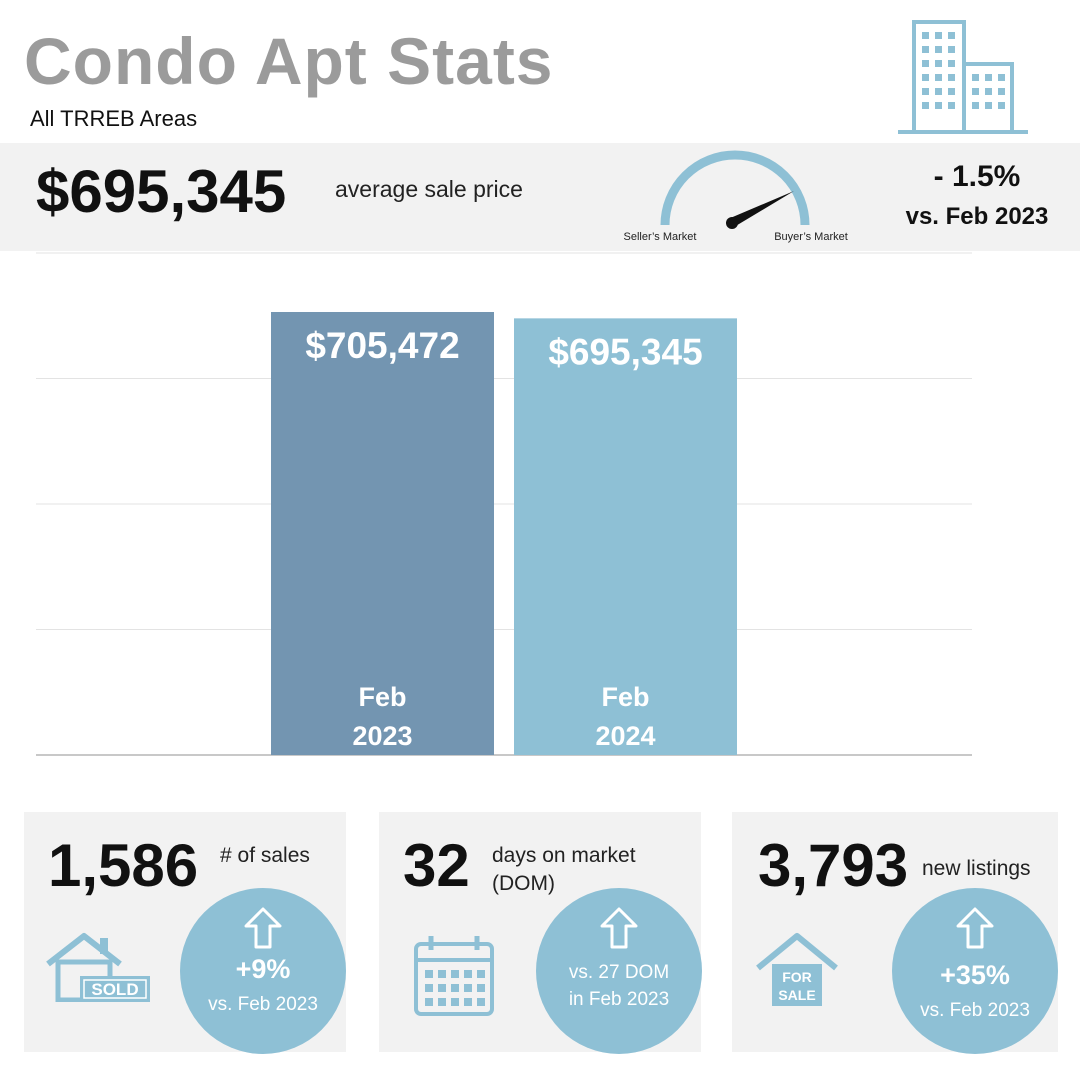 Image resolution: width=1080 pixels, height=1080 pixels. Describe the element at coordinates (564, 855) in the screenshot. I see `dom-label-line-1: days on market` at that location.